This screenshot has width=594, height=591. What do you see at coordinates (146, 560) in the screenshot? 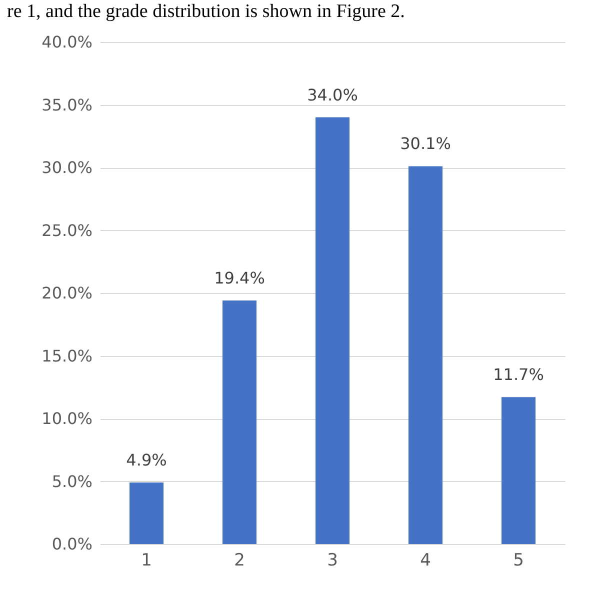
I see `x-tick-label: 1` at bounding box center [146, 560].